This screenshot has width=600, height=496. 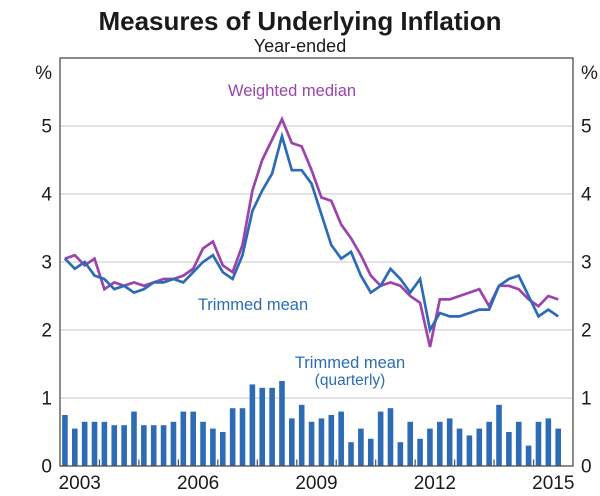 What do you see at coordinates (586, 195) in the screenshot?
I see `y-tick-label-right-4: 4` at bounding box center [586, 195].